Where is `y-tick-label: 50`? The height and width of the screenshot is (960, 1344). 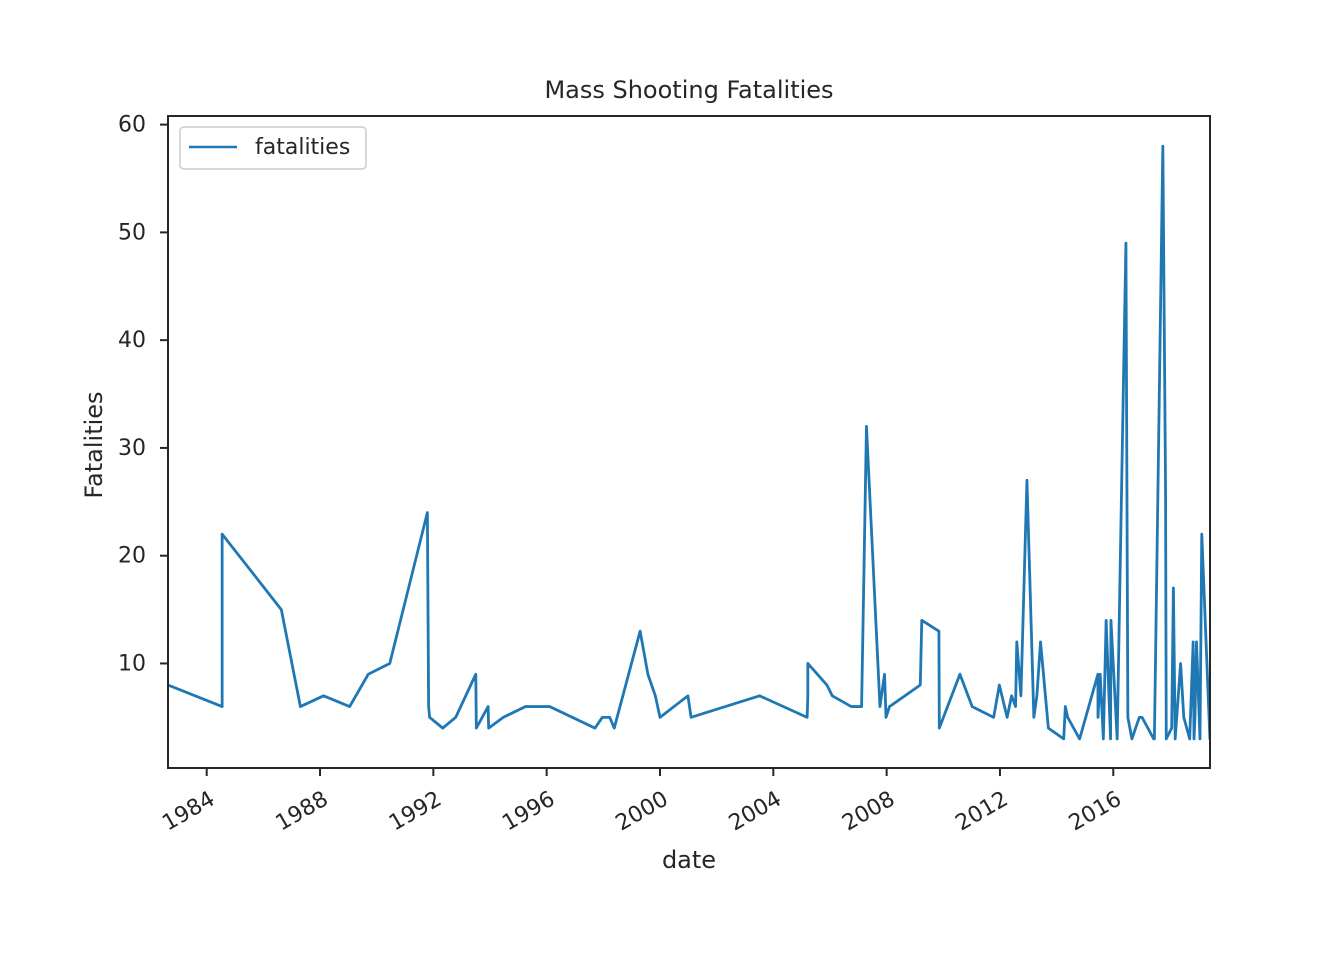
y-tick-label: 50 is located at coordinates (132, 232).